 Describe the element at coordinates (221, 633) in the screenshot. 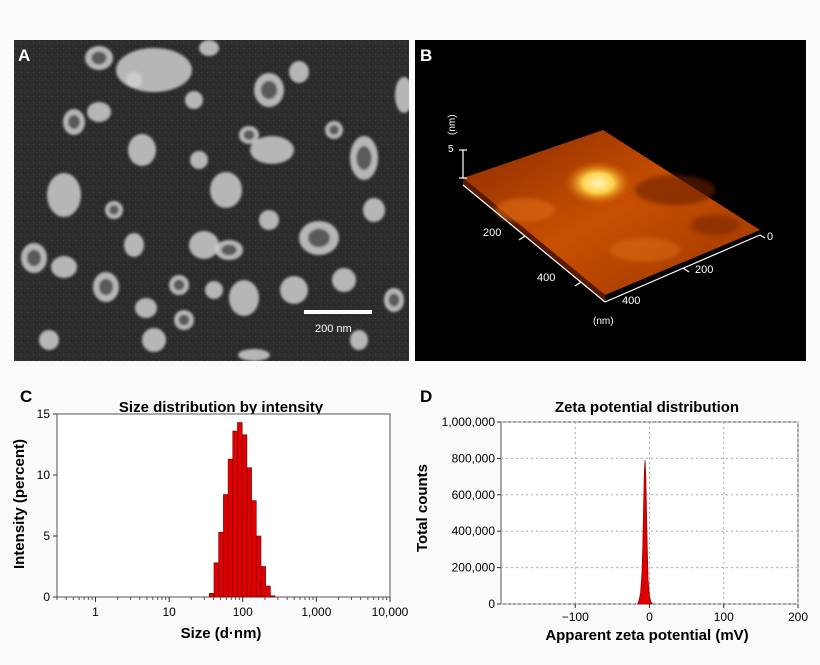

I see `chart-c-xlabel: Size (d·nm)` at that location.